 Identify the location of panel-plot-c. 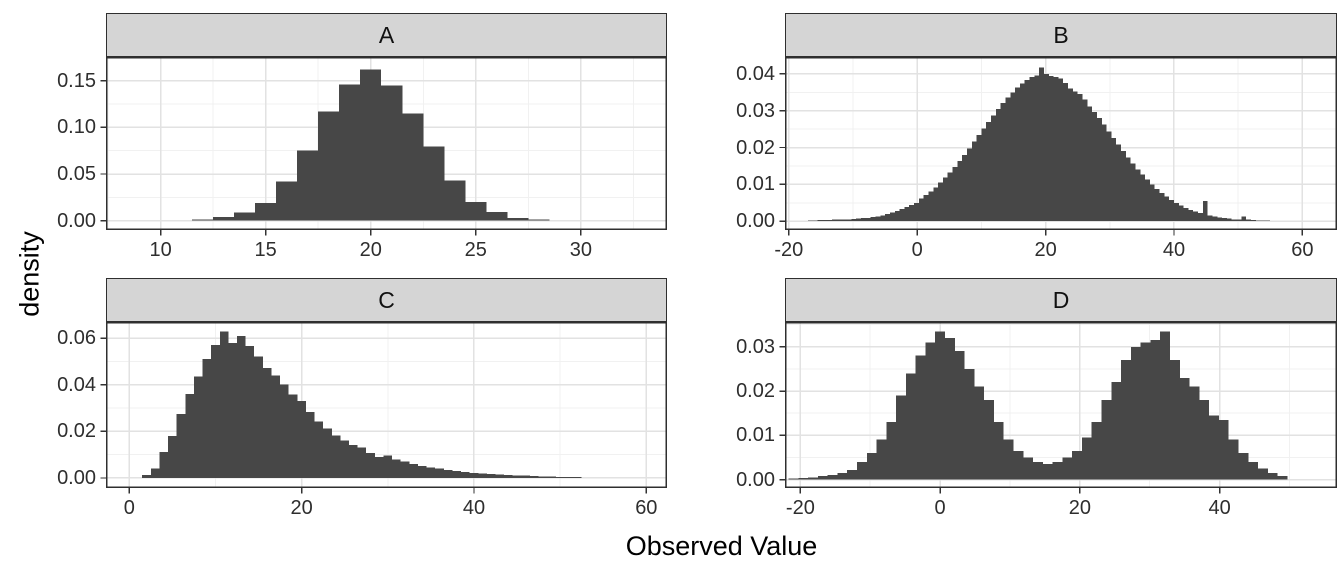
(383, 407).